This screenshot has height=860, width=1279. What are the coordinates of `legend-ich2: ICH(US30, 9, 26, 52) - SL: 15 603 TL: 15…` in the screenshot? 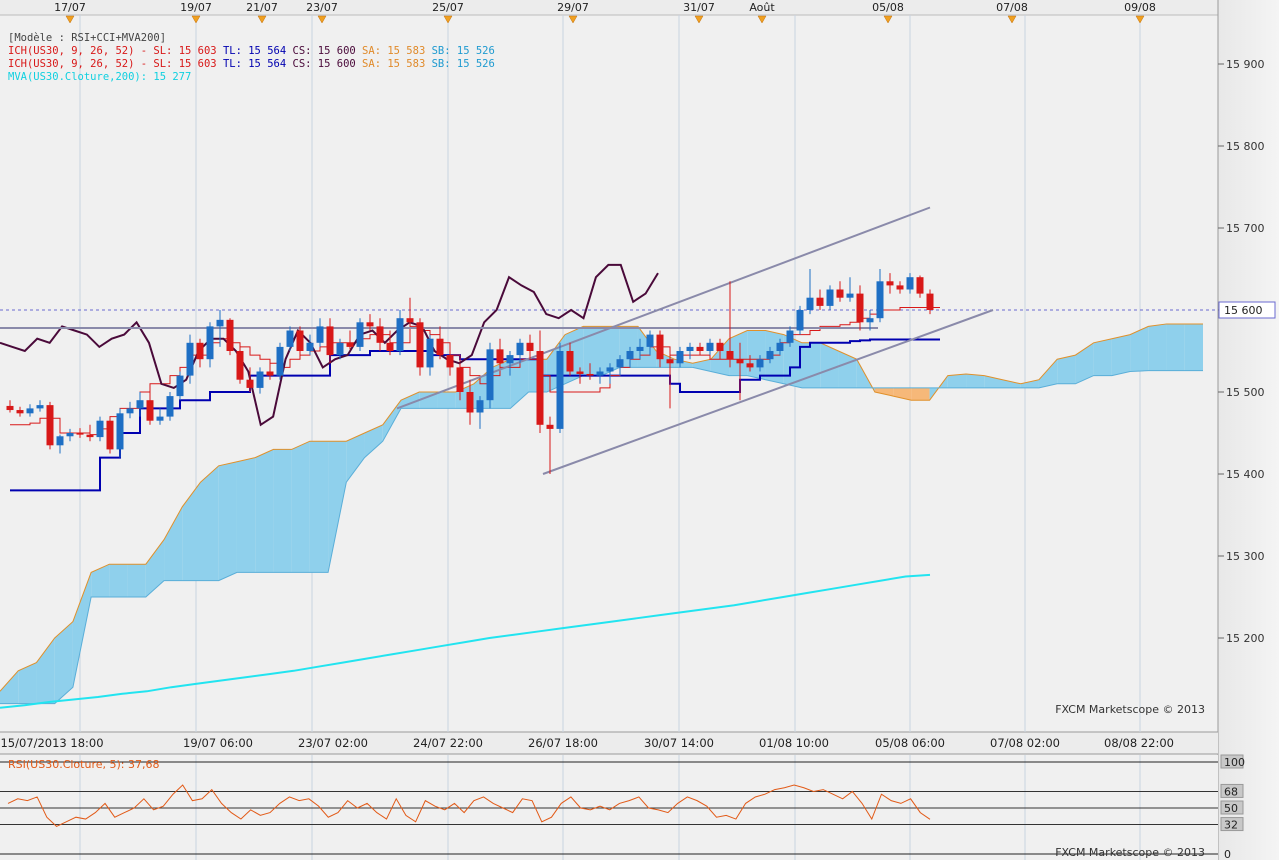 It's located at (251, 64).